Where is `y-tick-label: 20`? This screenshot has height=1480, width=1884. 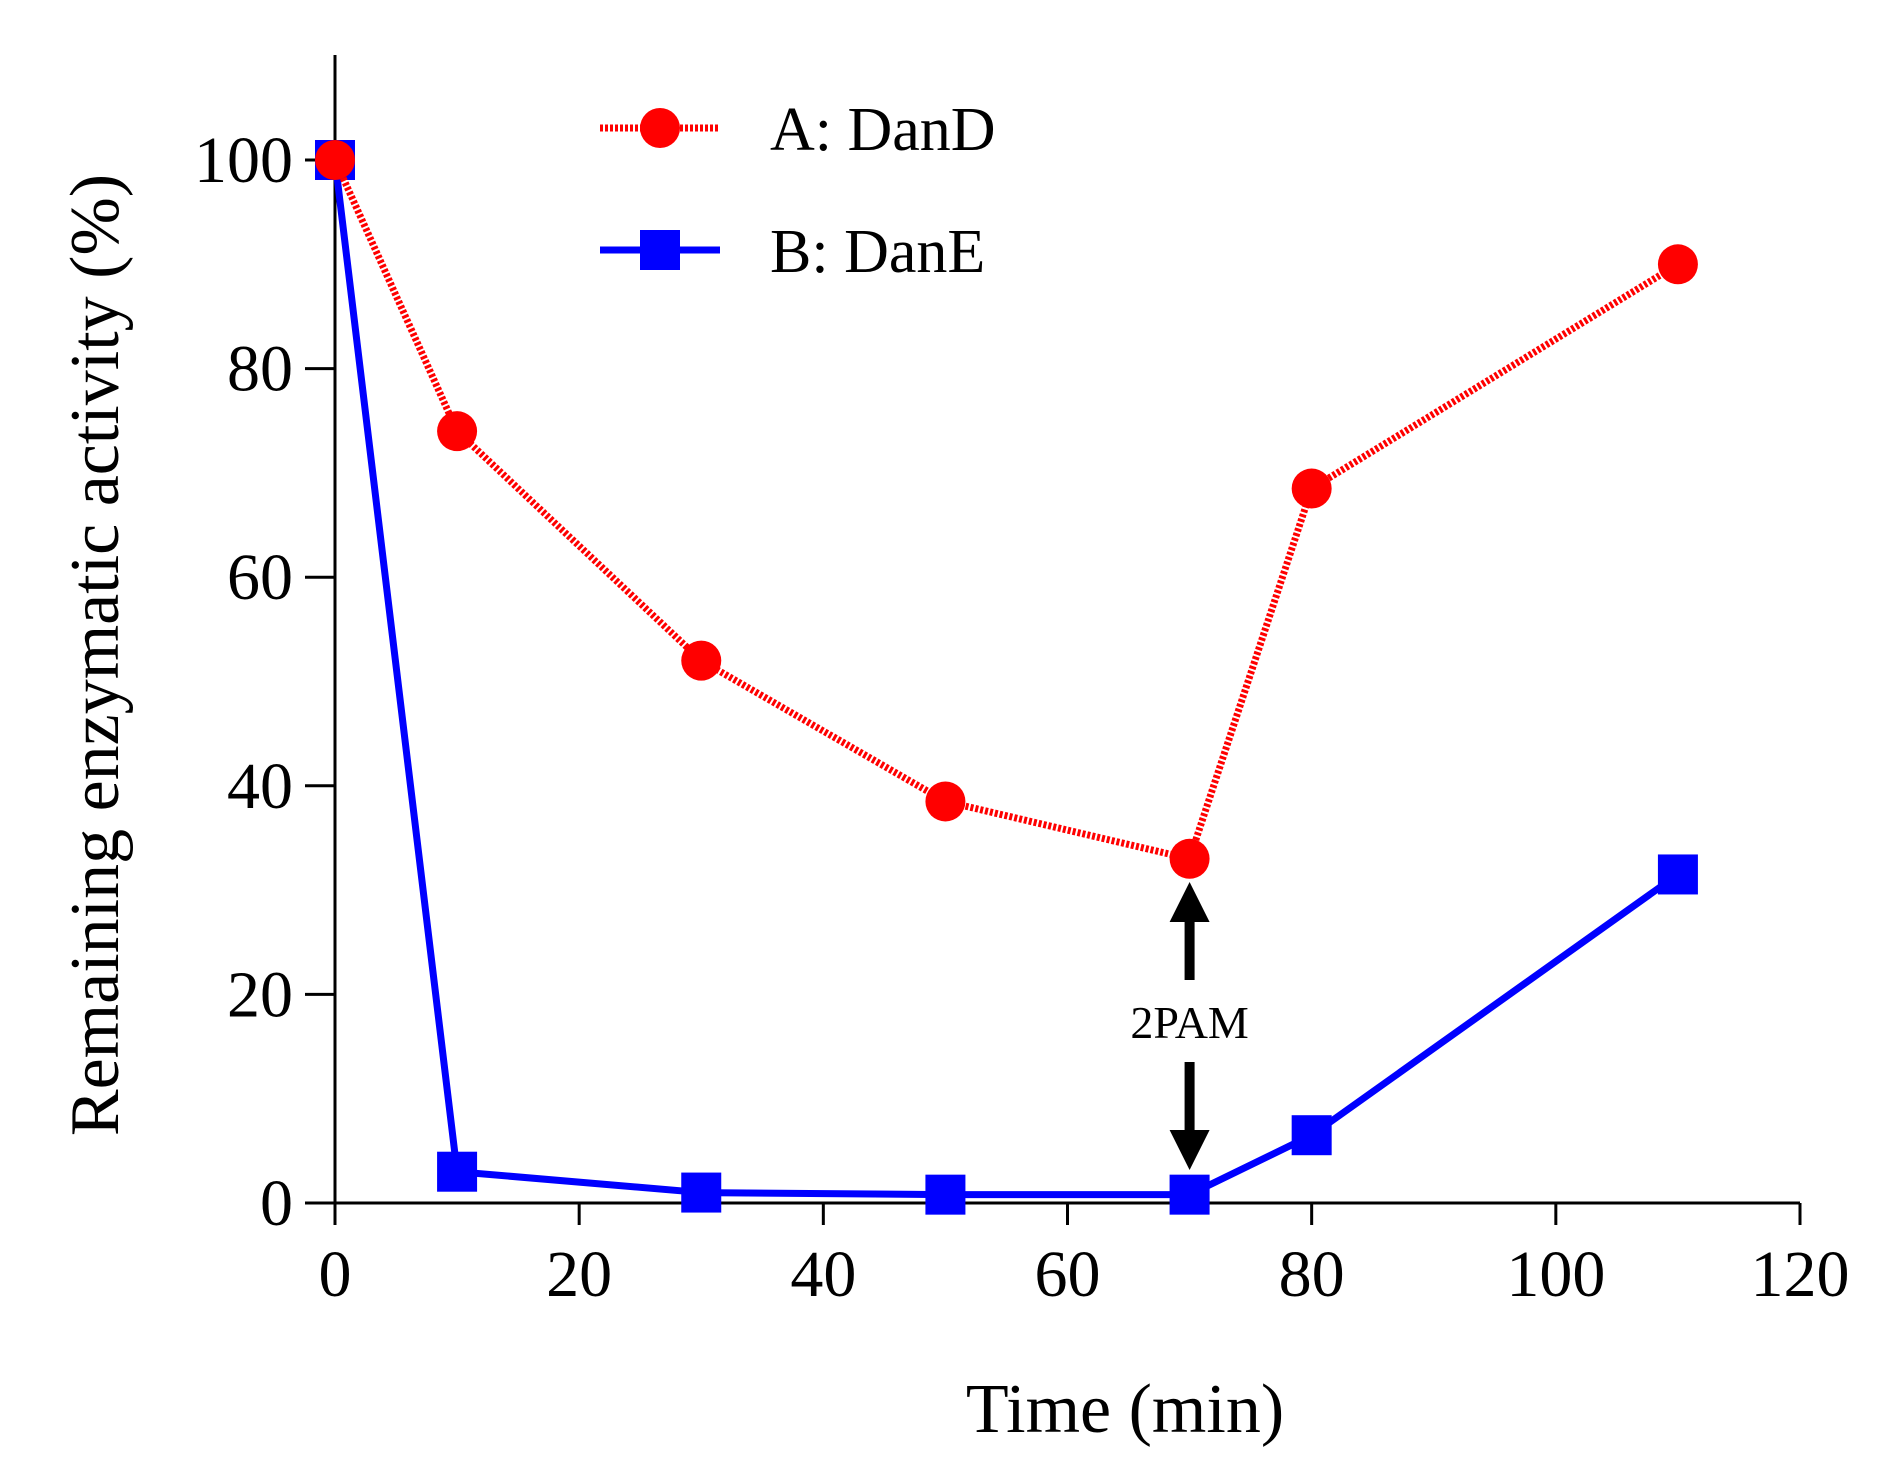 y-tick-label: 20 is located at coordinates (260, 994).